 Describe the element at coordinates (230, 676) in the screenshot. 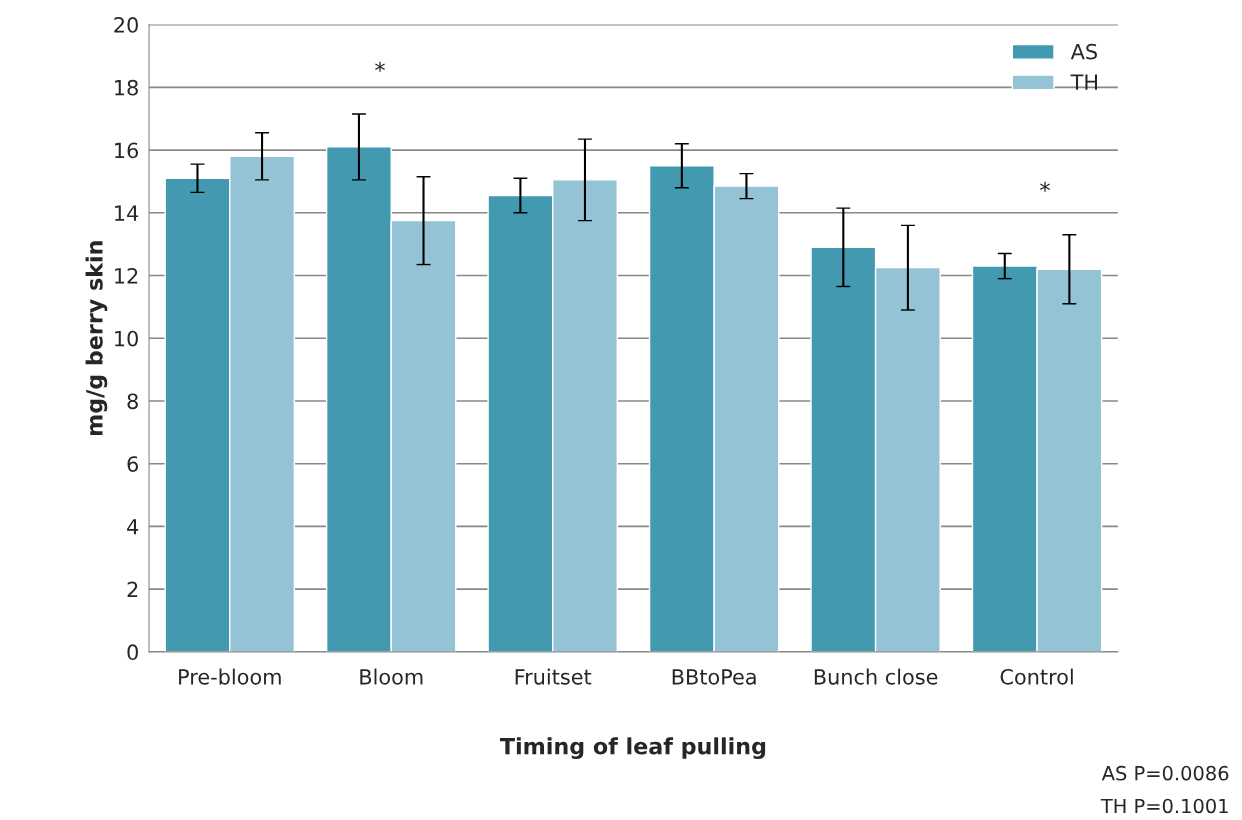

I see `x-tick-label: Pre-bloom` at that location.